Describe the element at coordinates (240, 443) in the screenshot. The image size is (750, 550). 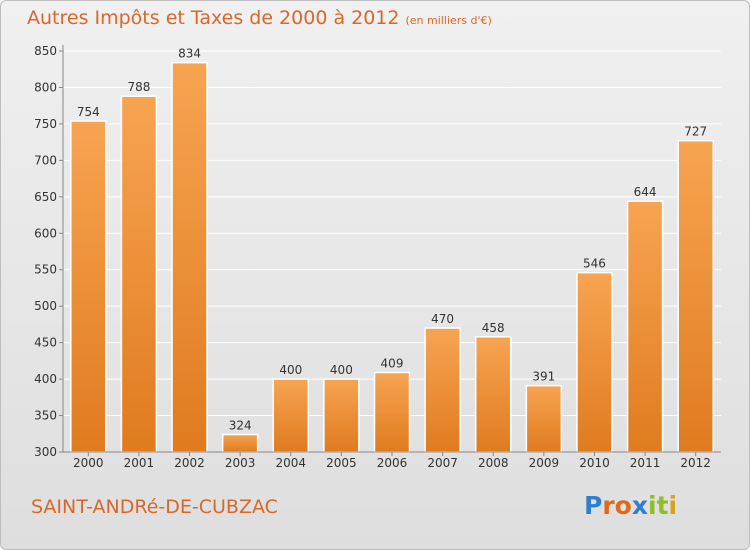
I see `bar-2003` at that location.